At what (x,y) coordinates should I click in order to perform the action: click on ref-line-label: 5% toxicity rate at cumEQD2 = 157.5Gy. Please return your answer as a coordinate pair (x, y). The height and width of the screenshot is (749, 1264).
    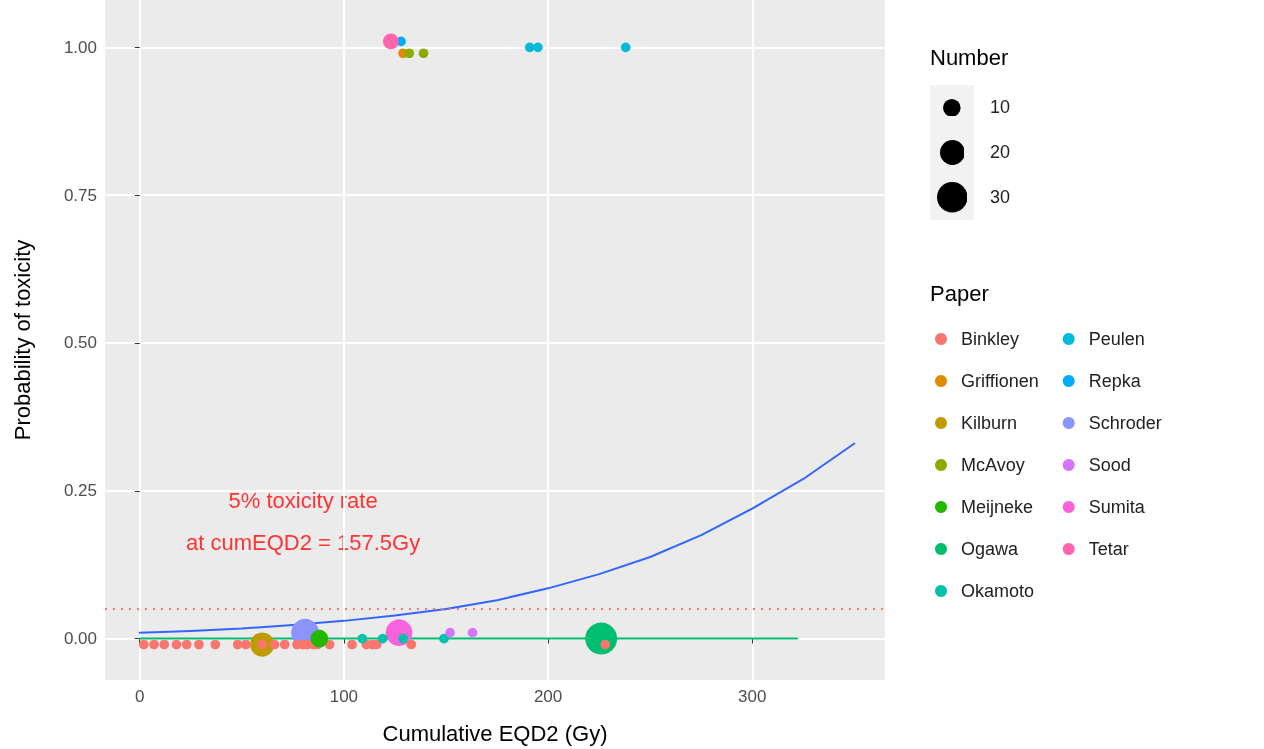
    Looking at the image, I should click on (303, 521).